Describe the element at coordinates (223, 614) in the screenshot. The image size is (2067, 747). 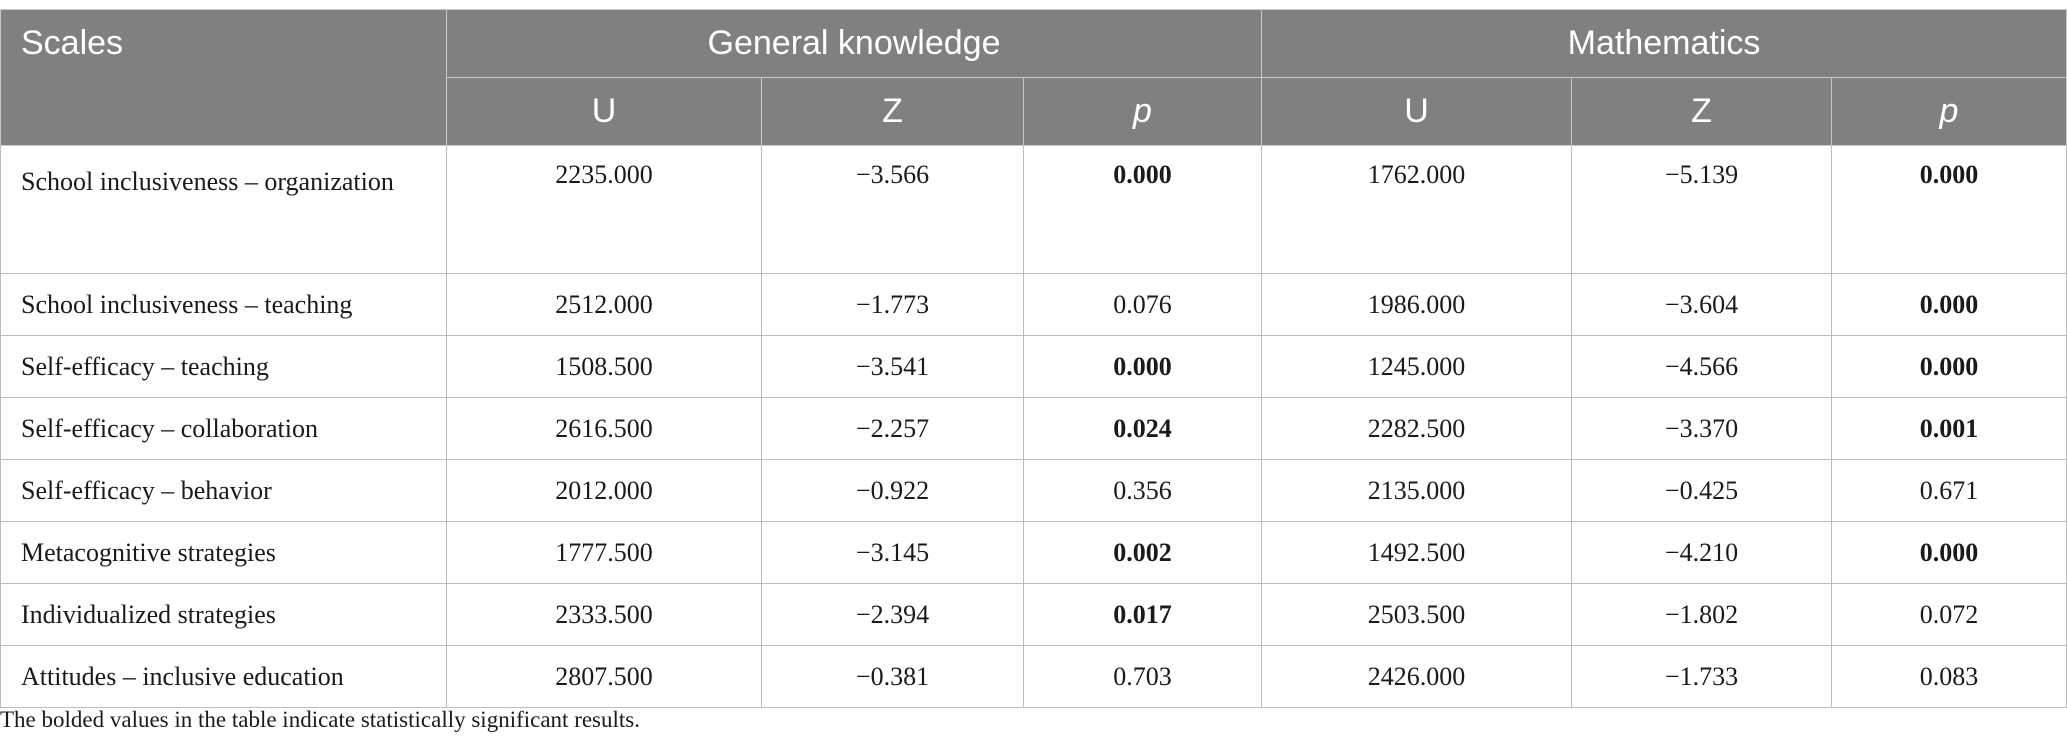
I see `scale-name-cell: Individualized strategies` at that location.